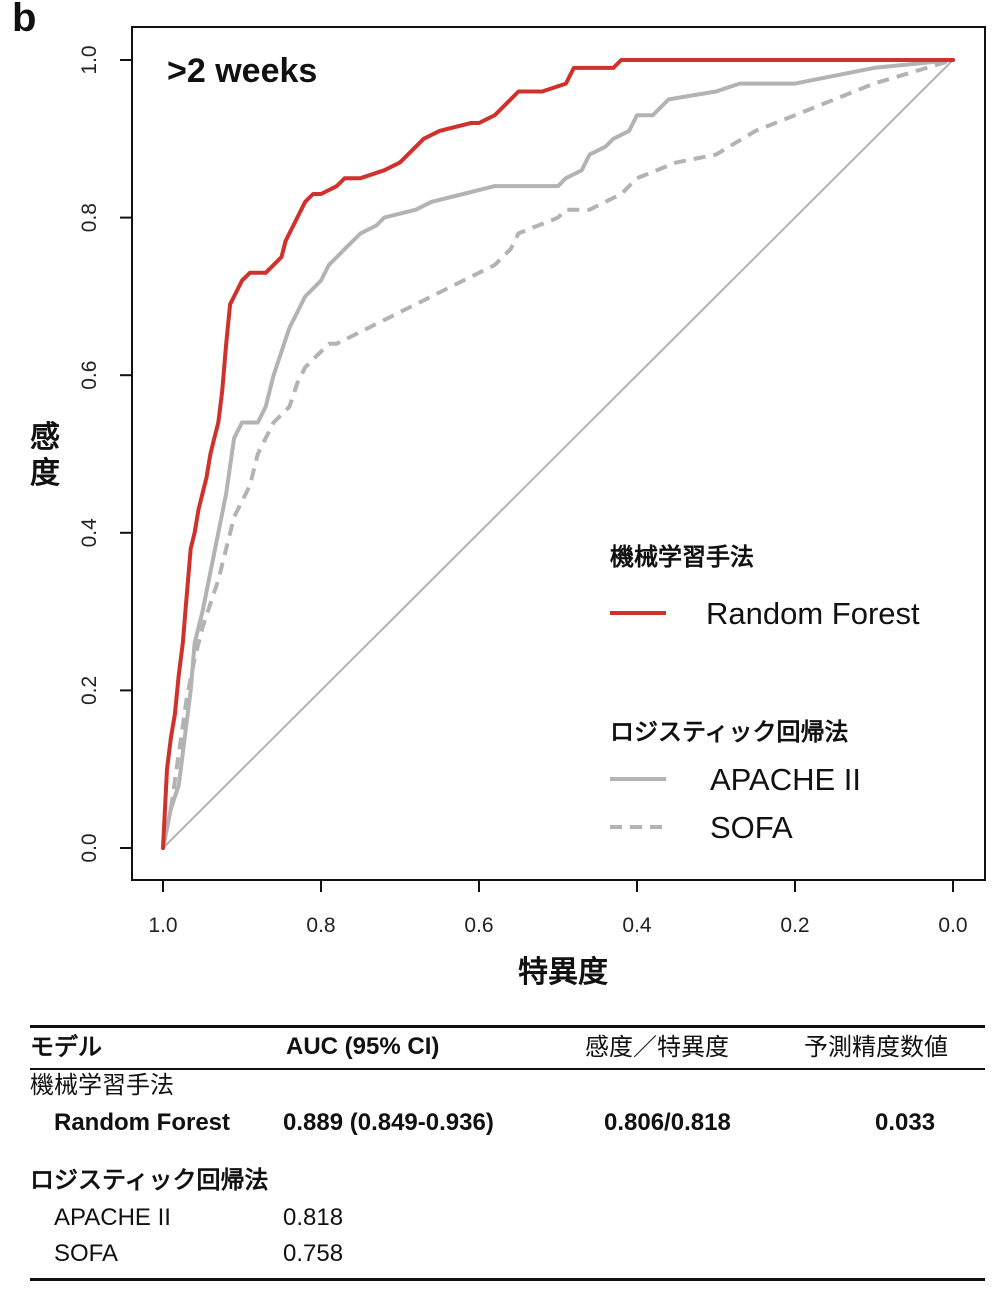 This screenshot has height=1299, width=1003. I want to click on header-model: モデル, so click(66, 1047).